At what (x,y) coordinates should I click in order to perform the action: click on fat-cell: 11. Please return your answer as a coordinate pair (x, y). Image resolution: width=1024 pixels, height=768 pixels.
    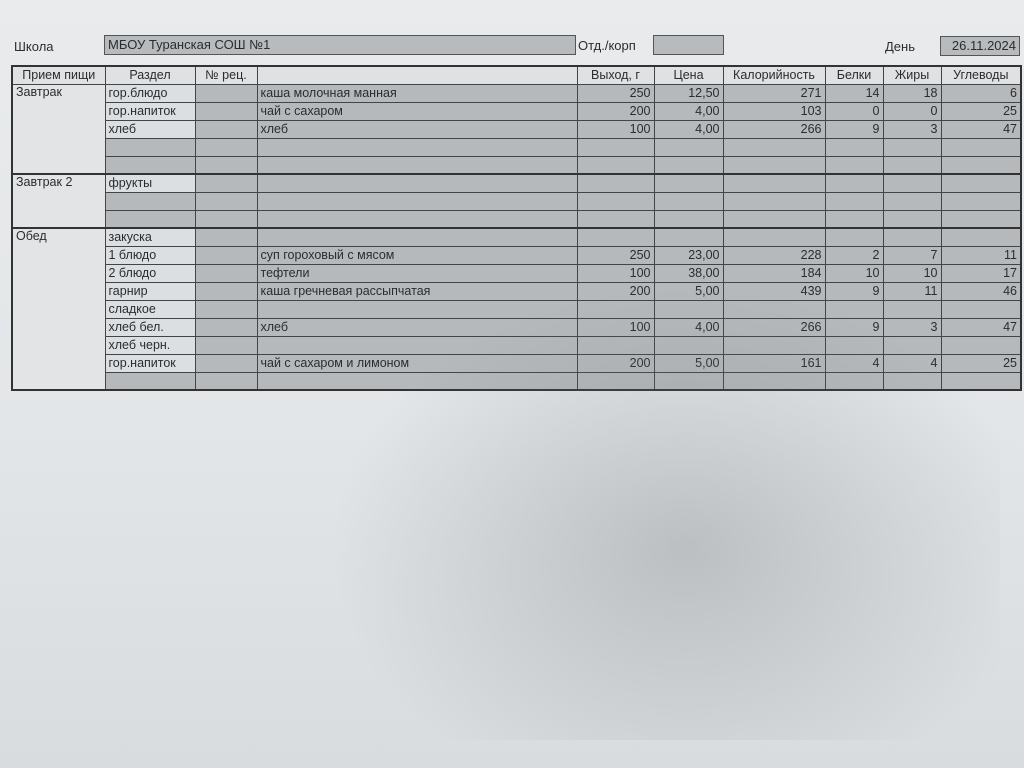
    Looking at the image, I should click on (912, 291).